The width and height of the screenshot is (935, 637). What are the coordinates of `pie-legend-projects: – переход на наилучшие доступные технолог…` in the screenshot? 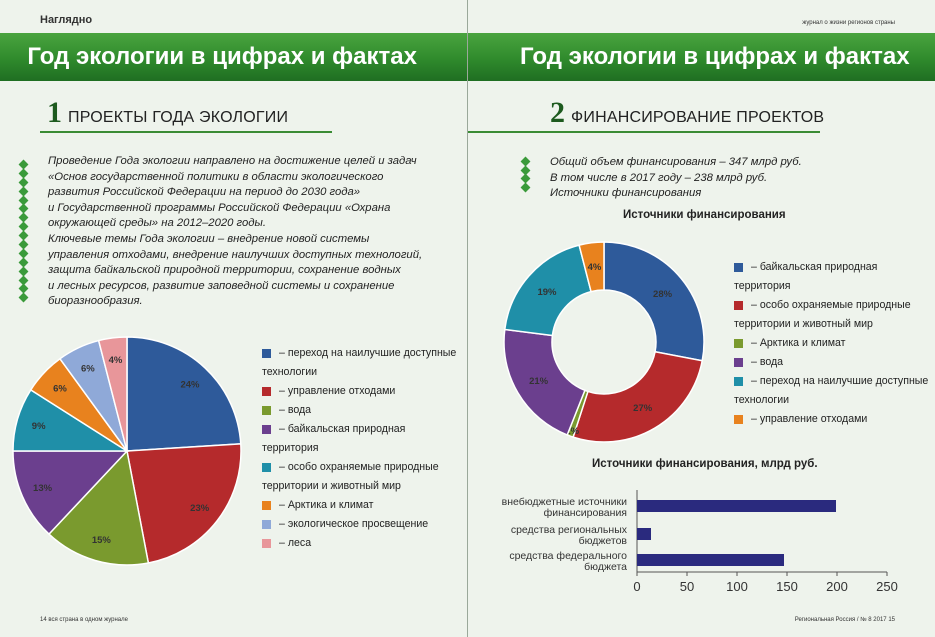 It's located at (359, 448).